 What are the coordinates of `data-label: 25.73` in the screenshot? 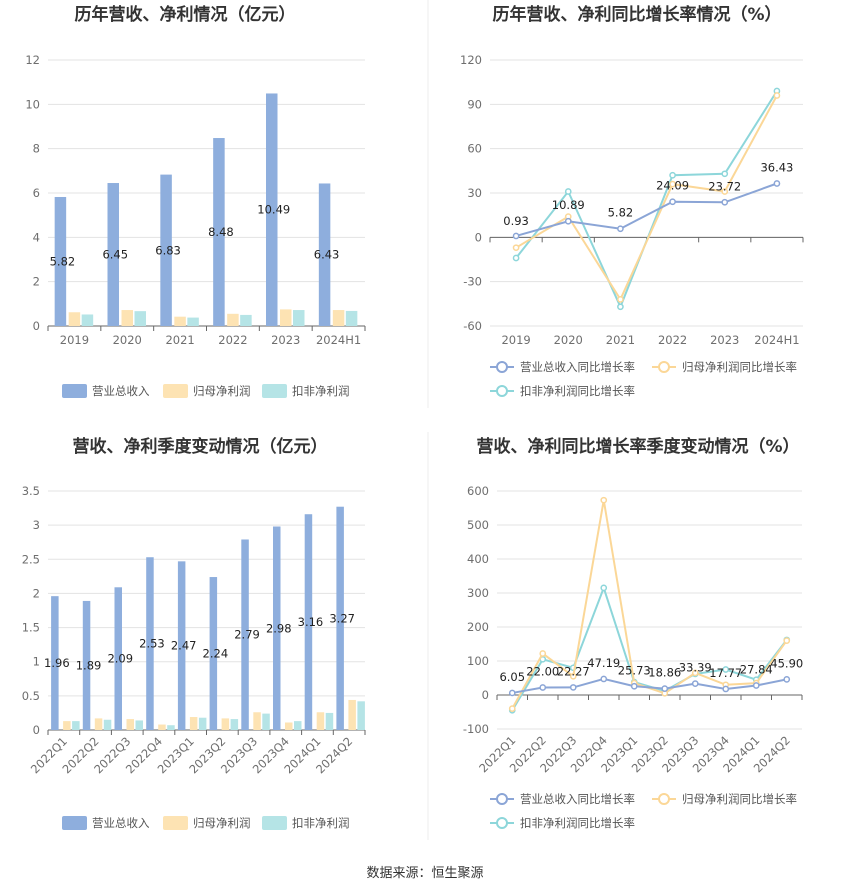 It's located at (634, 670).